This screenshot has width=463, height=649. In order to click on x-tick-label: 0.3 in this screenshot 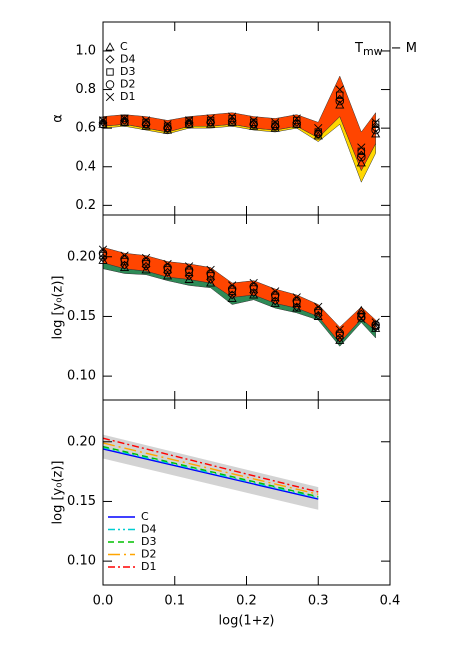, I will do `click(318, 601)`.